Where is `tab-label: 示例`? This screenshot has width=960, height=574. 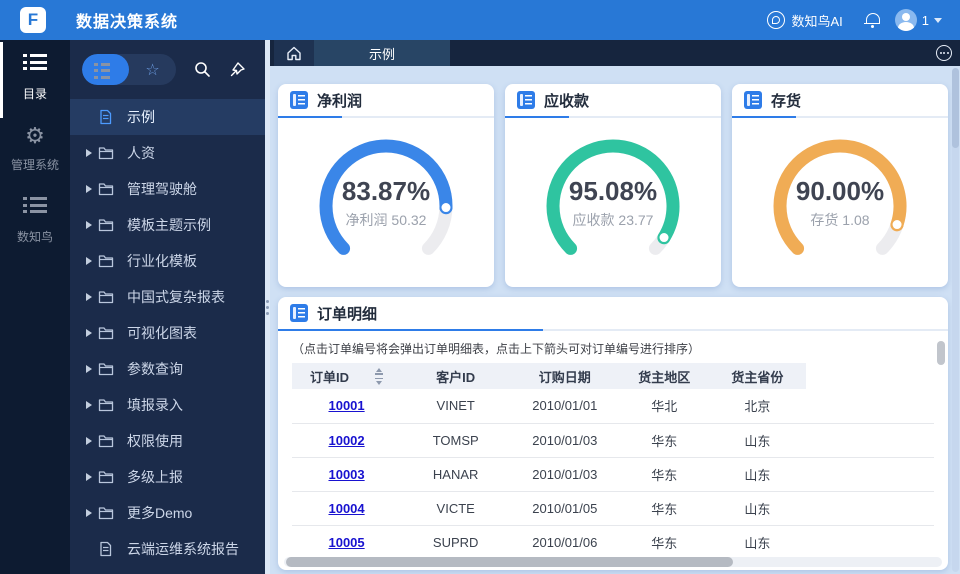 tab-label: 示例 is located at coordinates (381, 54).